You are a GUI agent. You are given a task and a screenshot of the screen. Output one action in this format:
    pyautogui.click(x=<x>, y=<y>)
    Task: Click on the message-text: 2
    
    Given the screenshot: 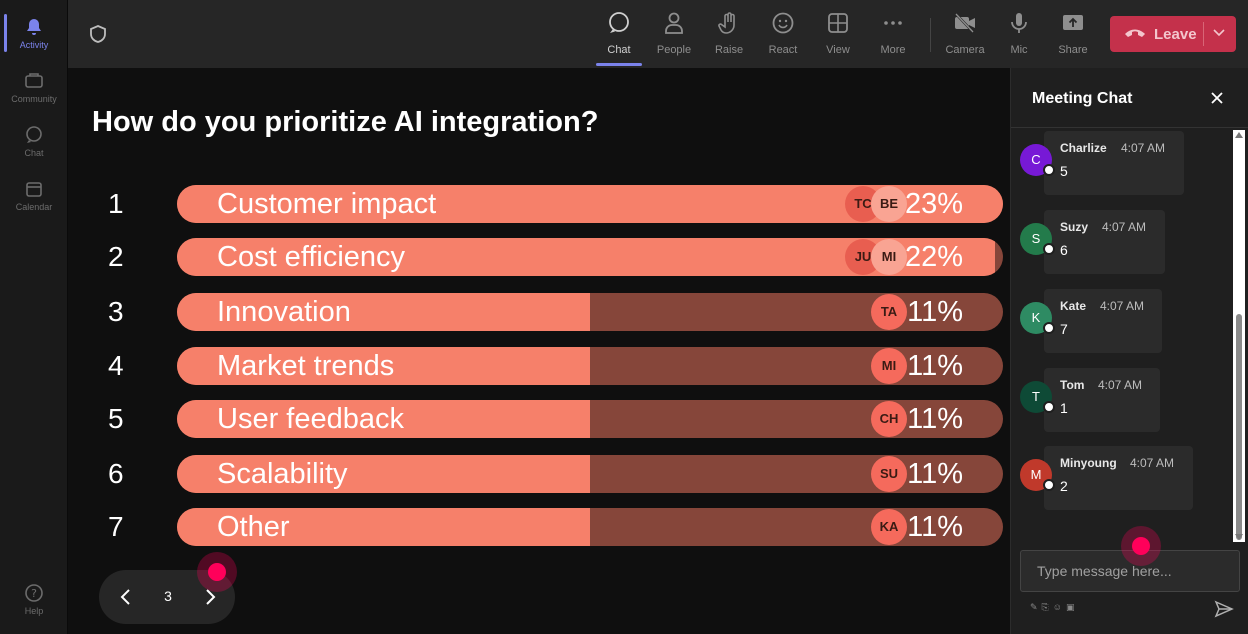 What is the action you would take?
    pyautogui.click(x=1064, y=486)
    